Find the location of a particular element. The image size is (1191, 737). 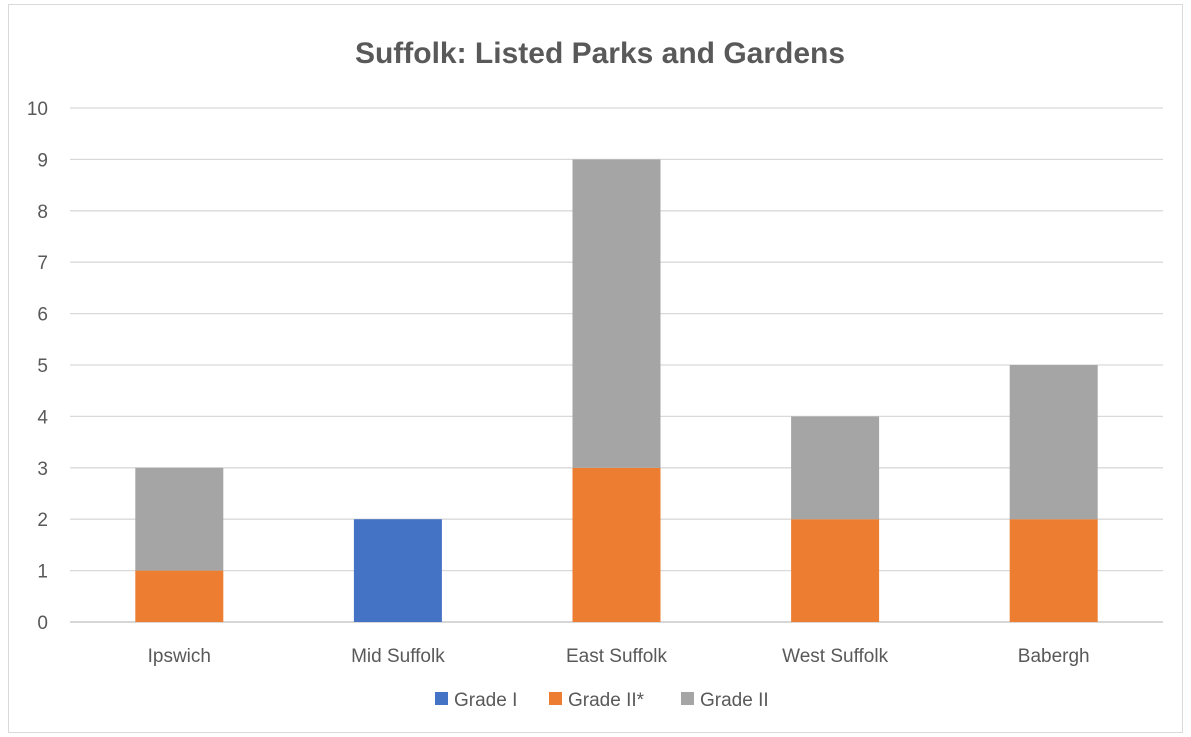

chart-title: Suffolk: Listed Parks and Gardens is located at coordinates (600, 53).